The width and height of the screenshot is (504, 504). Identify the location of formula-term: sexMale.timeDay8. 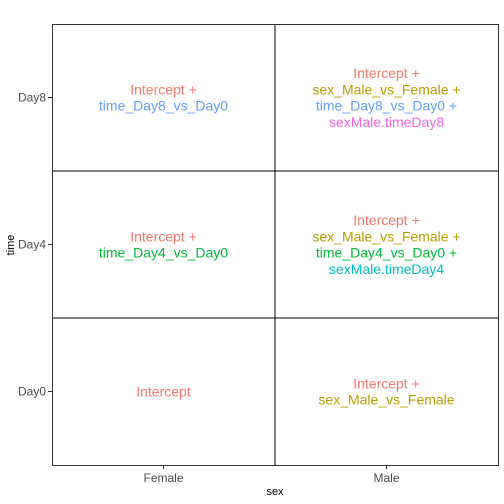
(386, 122).